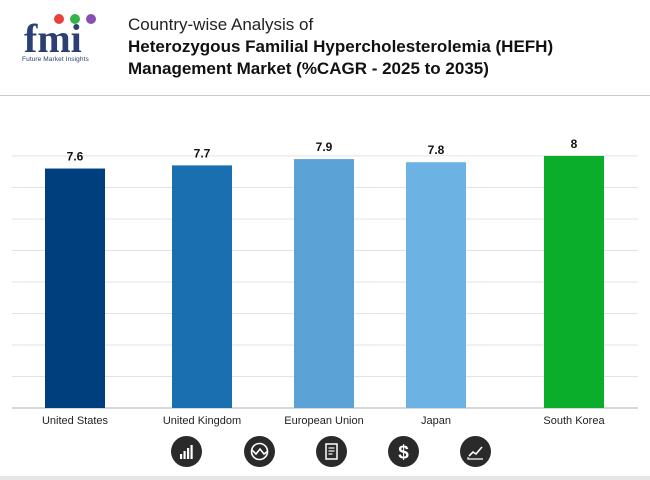 This screenshot has height=480, width=650. What do you see at coordinates (259, 451) in the screenshot?
I see `trend-circle-icon` at bounding box center [259, 451].